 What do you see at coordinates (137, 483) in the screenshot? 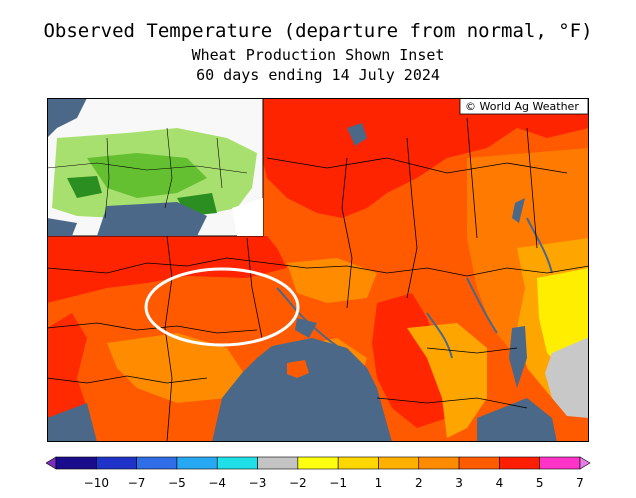
I see `legend-tick-label: −7` at bounding box center [137, 483].